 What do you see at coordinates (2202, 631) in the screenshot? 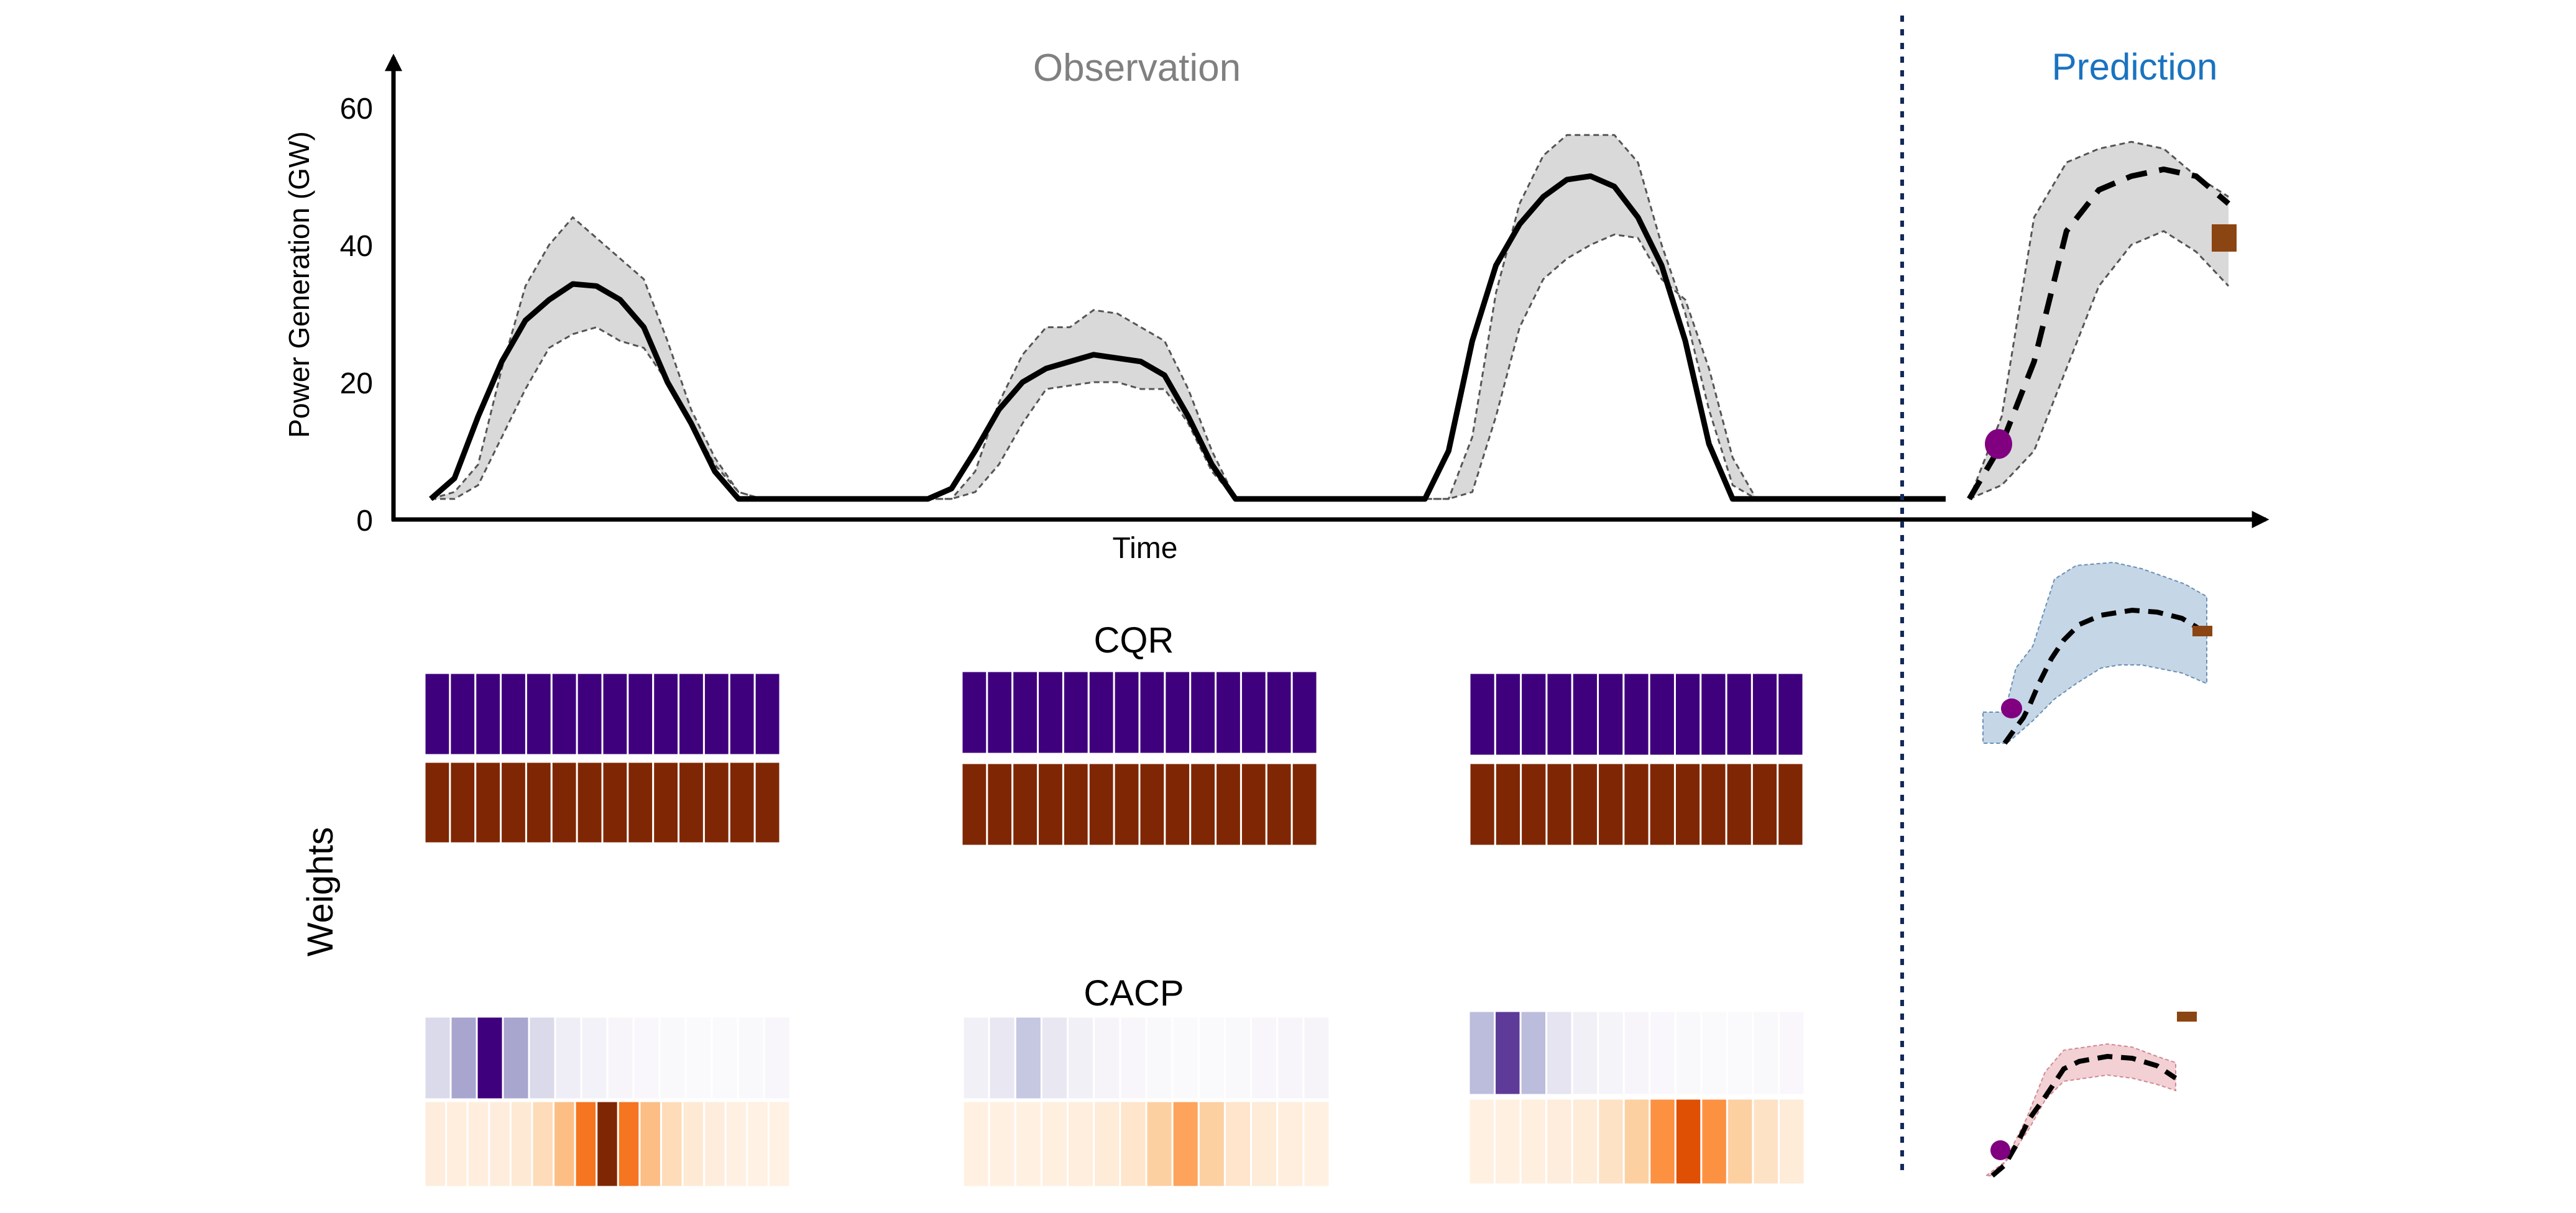
I see `cqr-inset-end-marker` at bounding box center [2202, 631].